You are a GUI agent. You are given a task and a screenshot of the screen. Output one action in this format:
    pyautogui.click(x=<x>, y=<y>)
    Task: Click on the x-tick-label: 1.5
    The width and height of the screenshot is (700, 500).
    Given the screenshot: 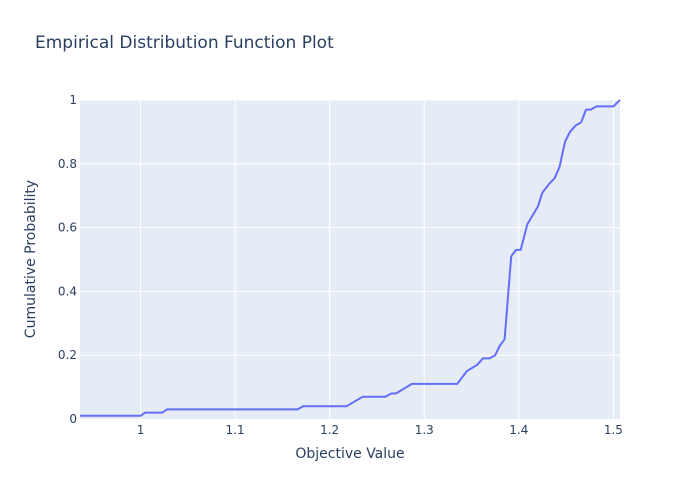 What is the action you would take?
    pyautogui.click(x=613, y=430)
    